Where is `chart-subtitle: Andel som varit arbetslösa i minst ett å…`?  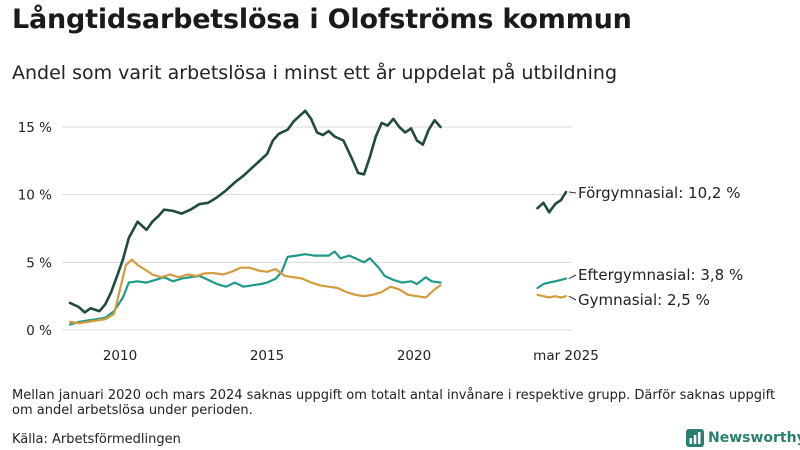 chart-subtitle: Andel som varit arbetslösa i minst ett å… is located at coordinates (315, 73).